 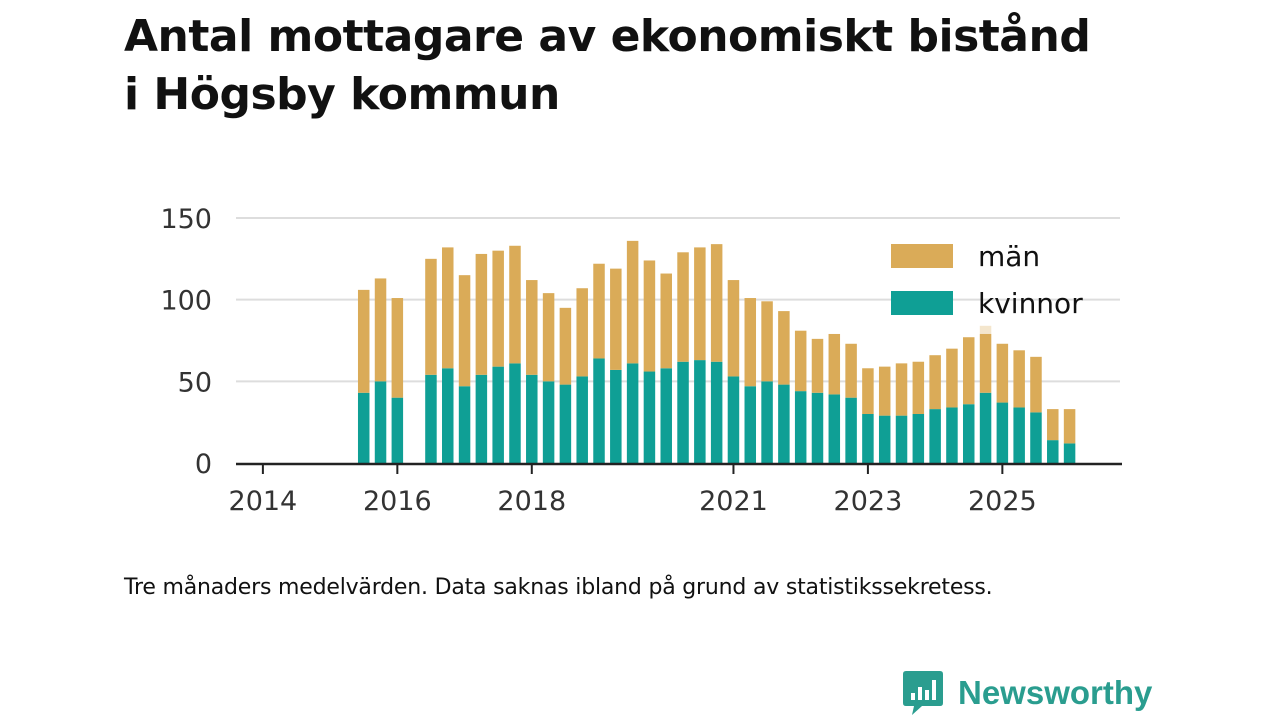 What do you see at coordinates (531, 501) in the screenshot?
I see `x-tick-label: 2018` at bounding box center [531, 501].